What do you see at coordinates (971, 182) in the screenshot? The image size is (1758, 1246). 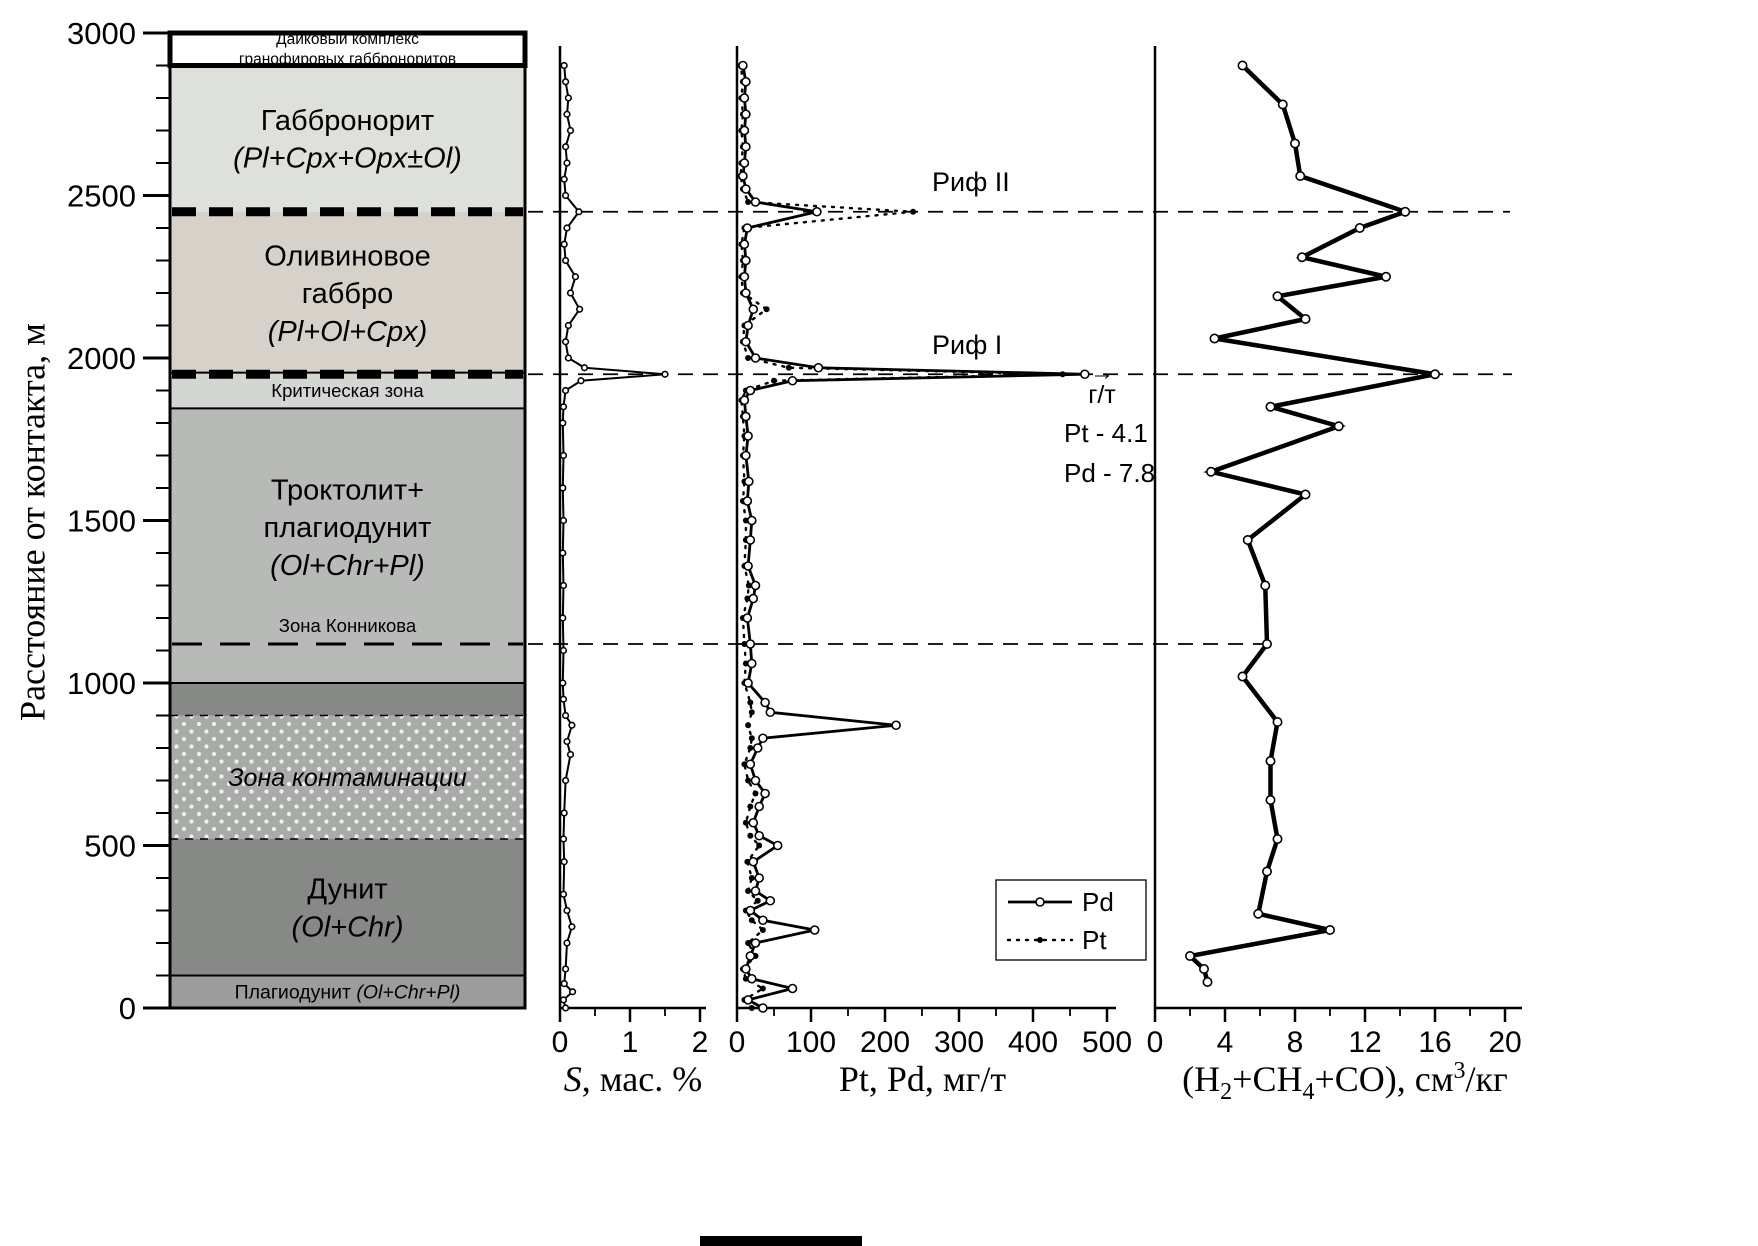 I see `rif2-label: Риф II` at bounding box center [971, 182].